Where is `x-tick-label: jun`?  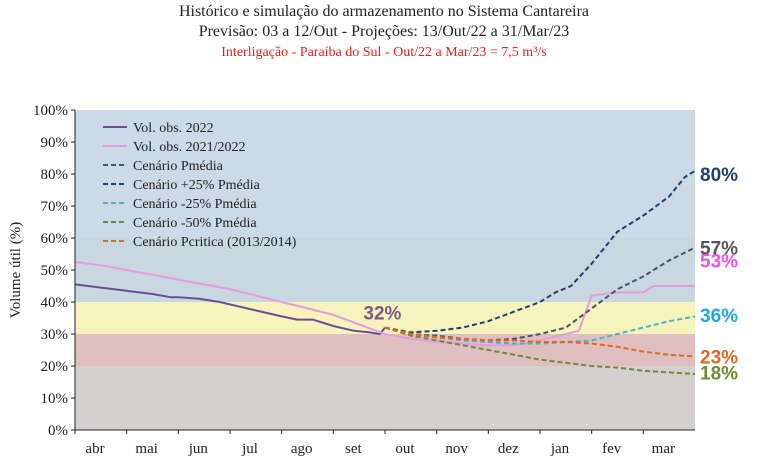 x-tick-label: jun is located at coordinates (198, 449).